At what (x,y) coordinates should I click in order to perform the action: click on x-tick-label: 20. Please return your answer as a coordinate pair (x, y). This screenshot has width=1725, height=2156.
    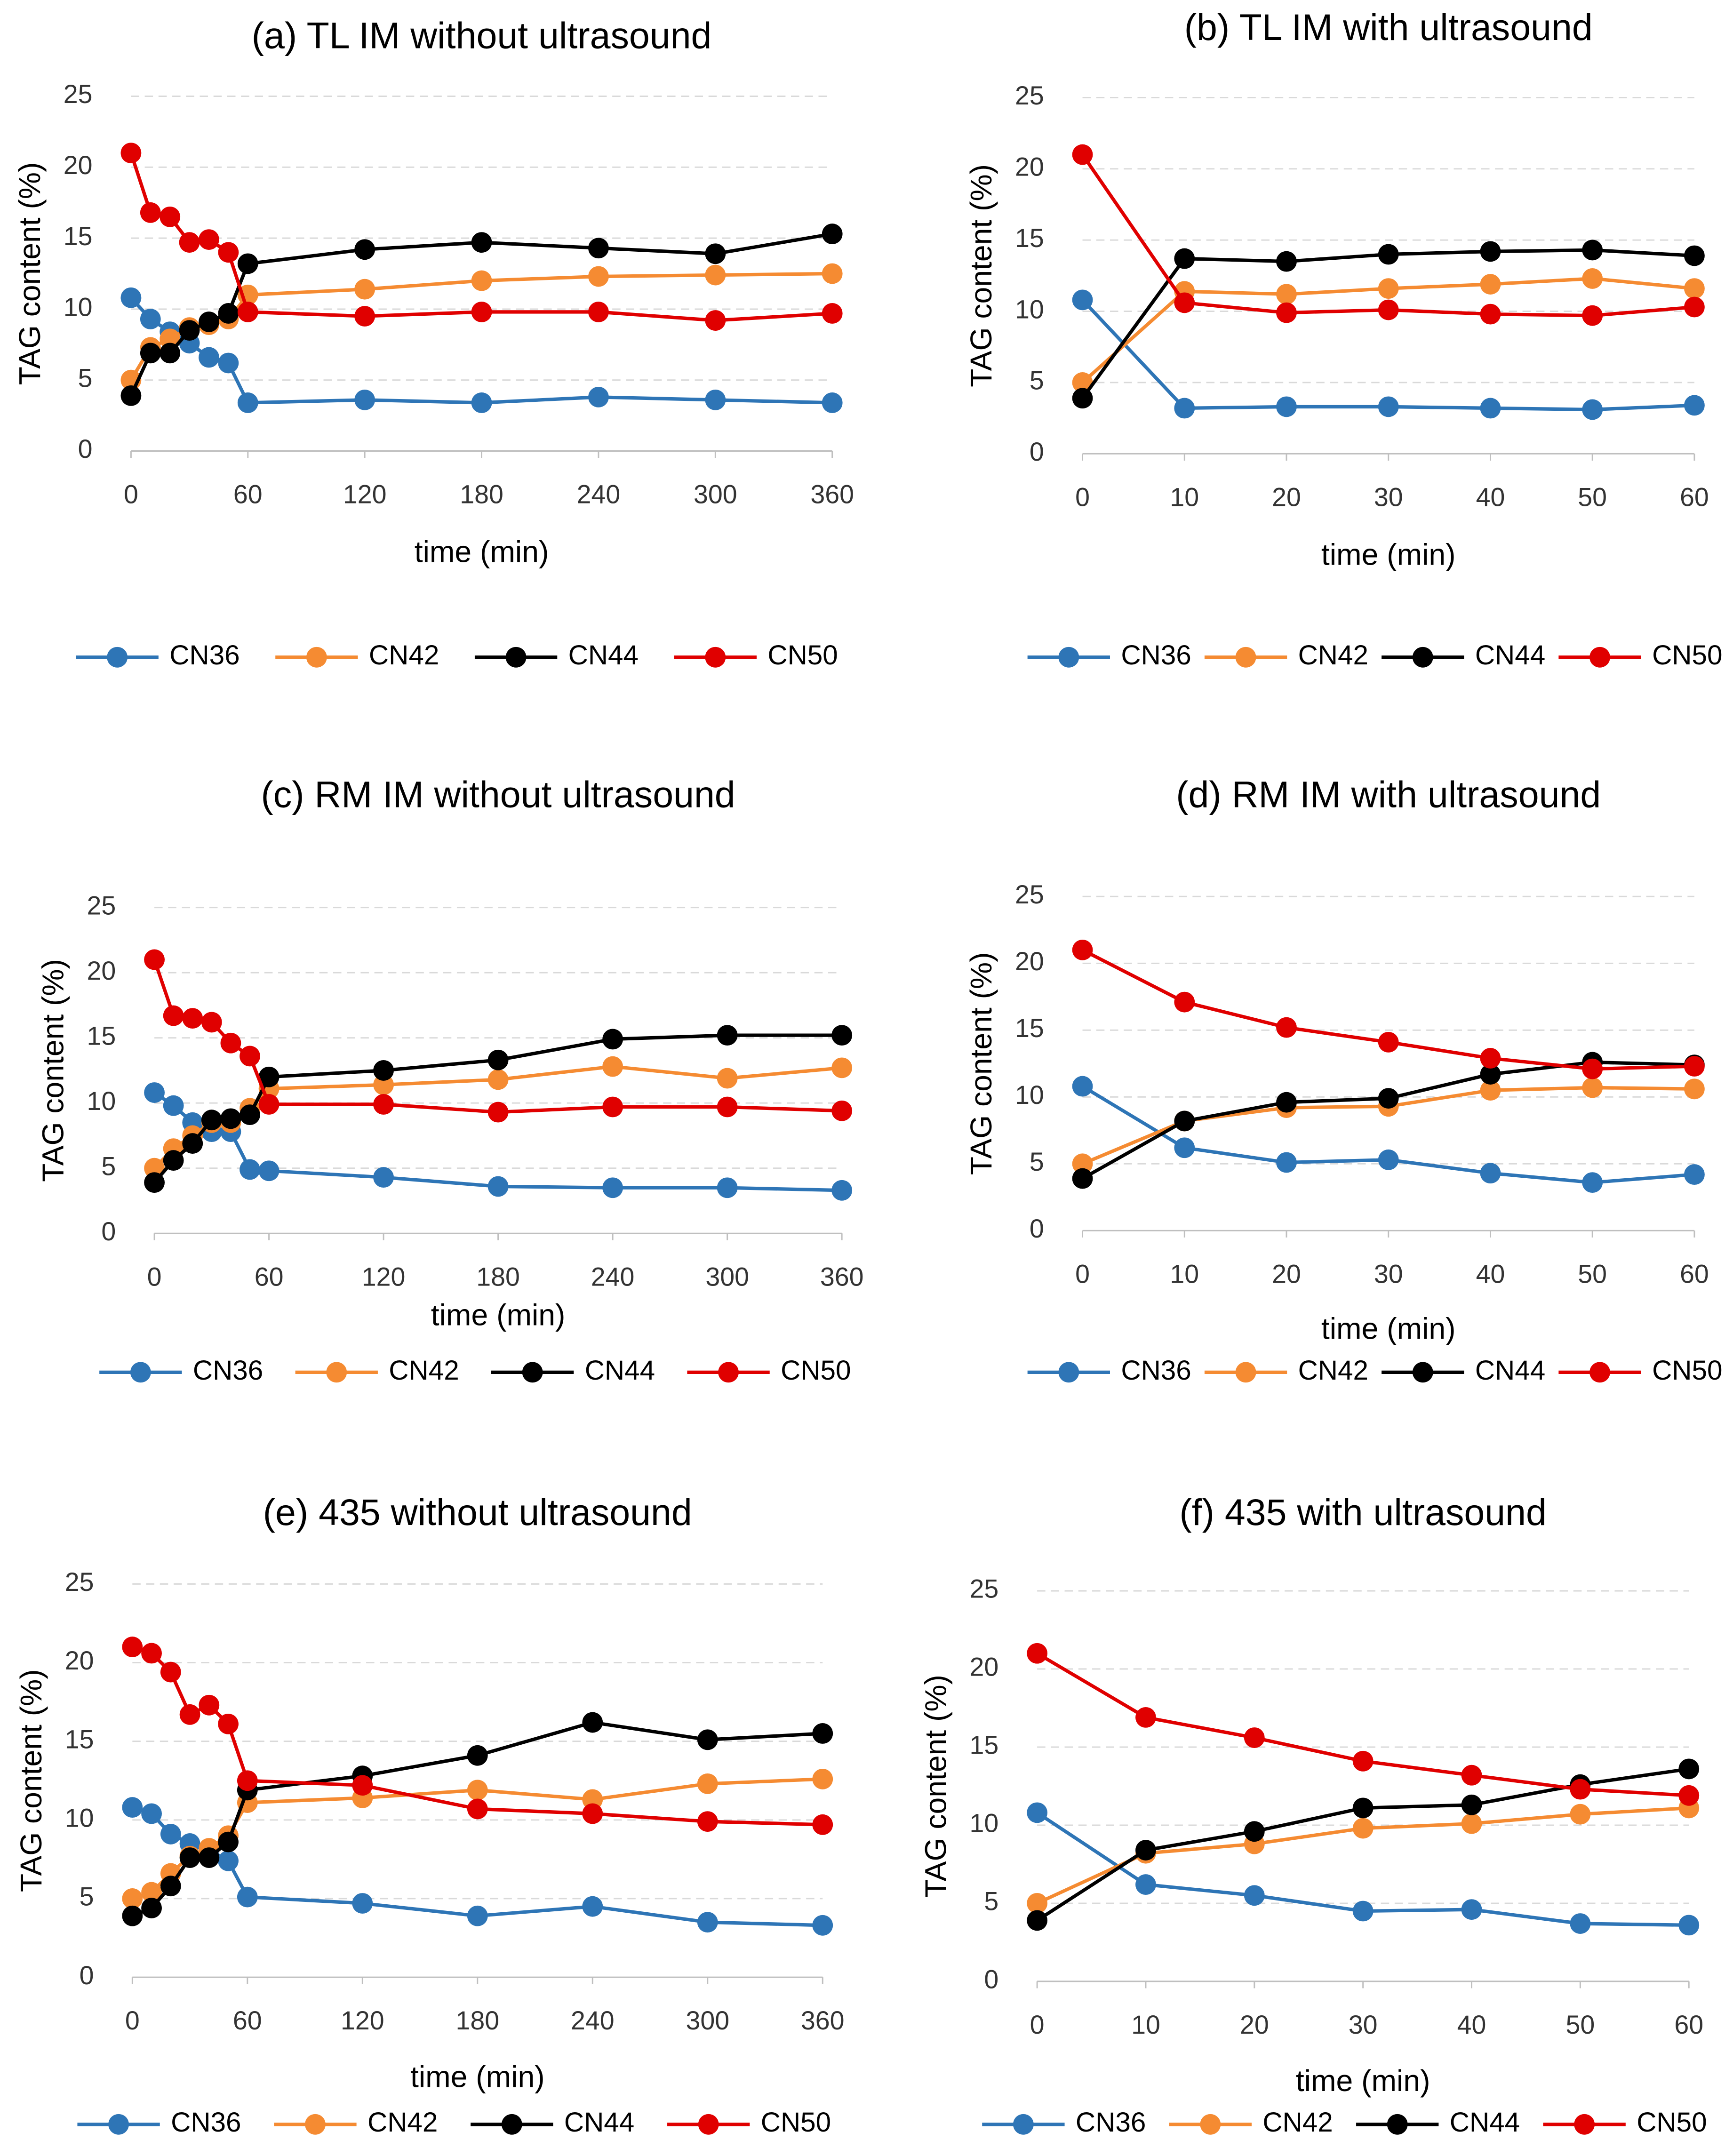
    Looking at the image, I should click on (1254, 2024).